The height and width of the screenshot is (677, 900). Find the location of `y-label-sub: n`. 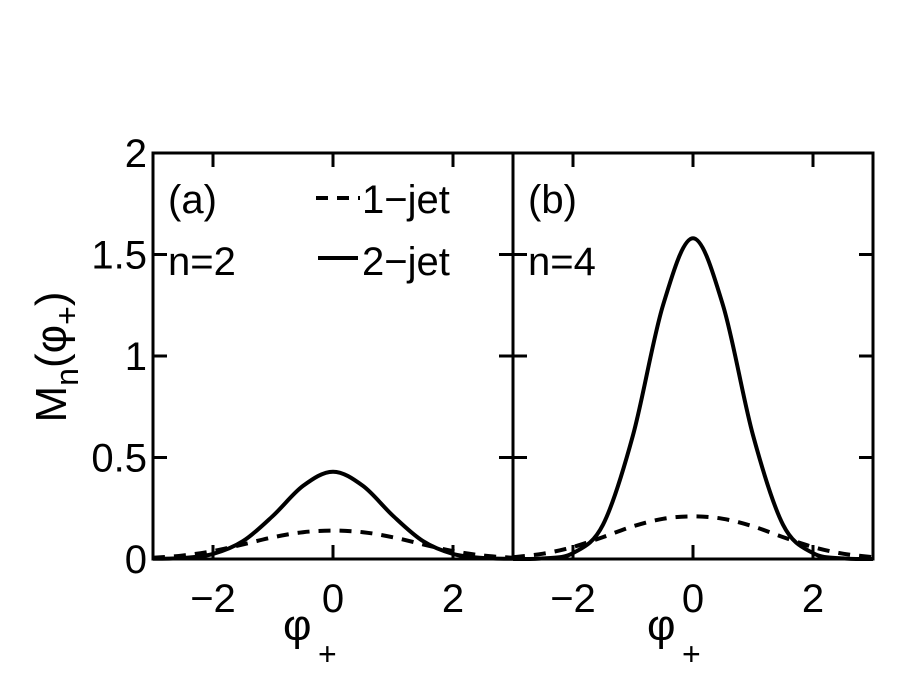

y-label-sub: n is located at coordinates (67, 377).